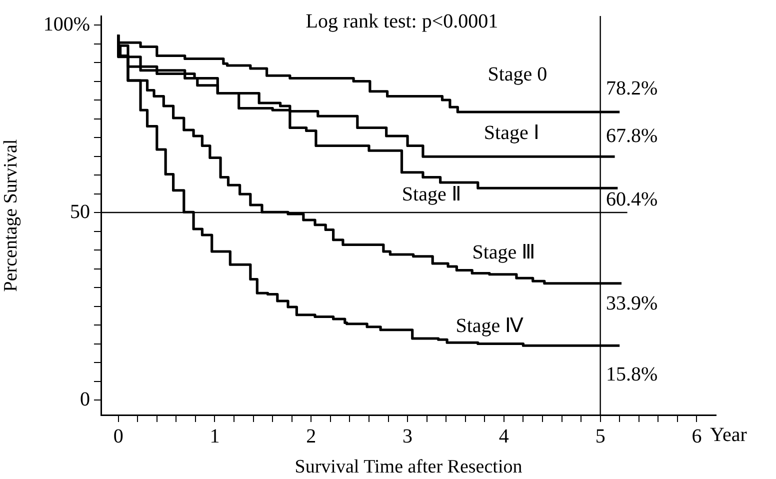  Describe the element at coordinates (85, 399) in the screenshot. I see `y-tick-label: 0` at that location.